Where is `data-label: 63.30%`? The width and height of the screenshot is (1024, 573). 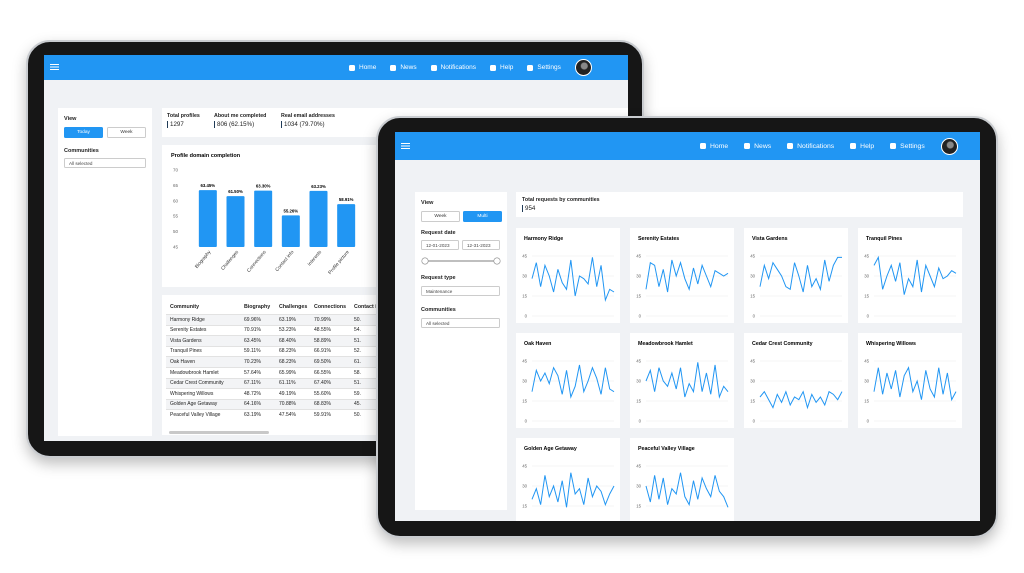
data-label: 63.30% is located at coordinates (263, 186).